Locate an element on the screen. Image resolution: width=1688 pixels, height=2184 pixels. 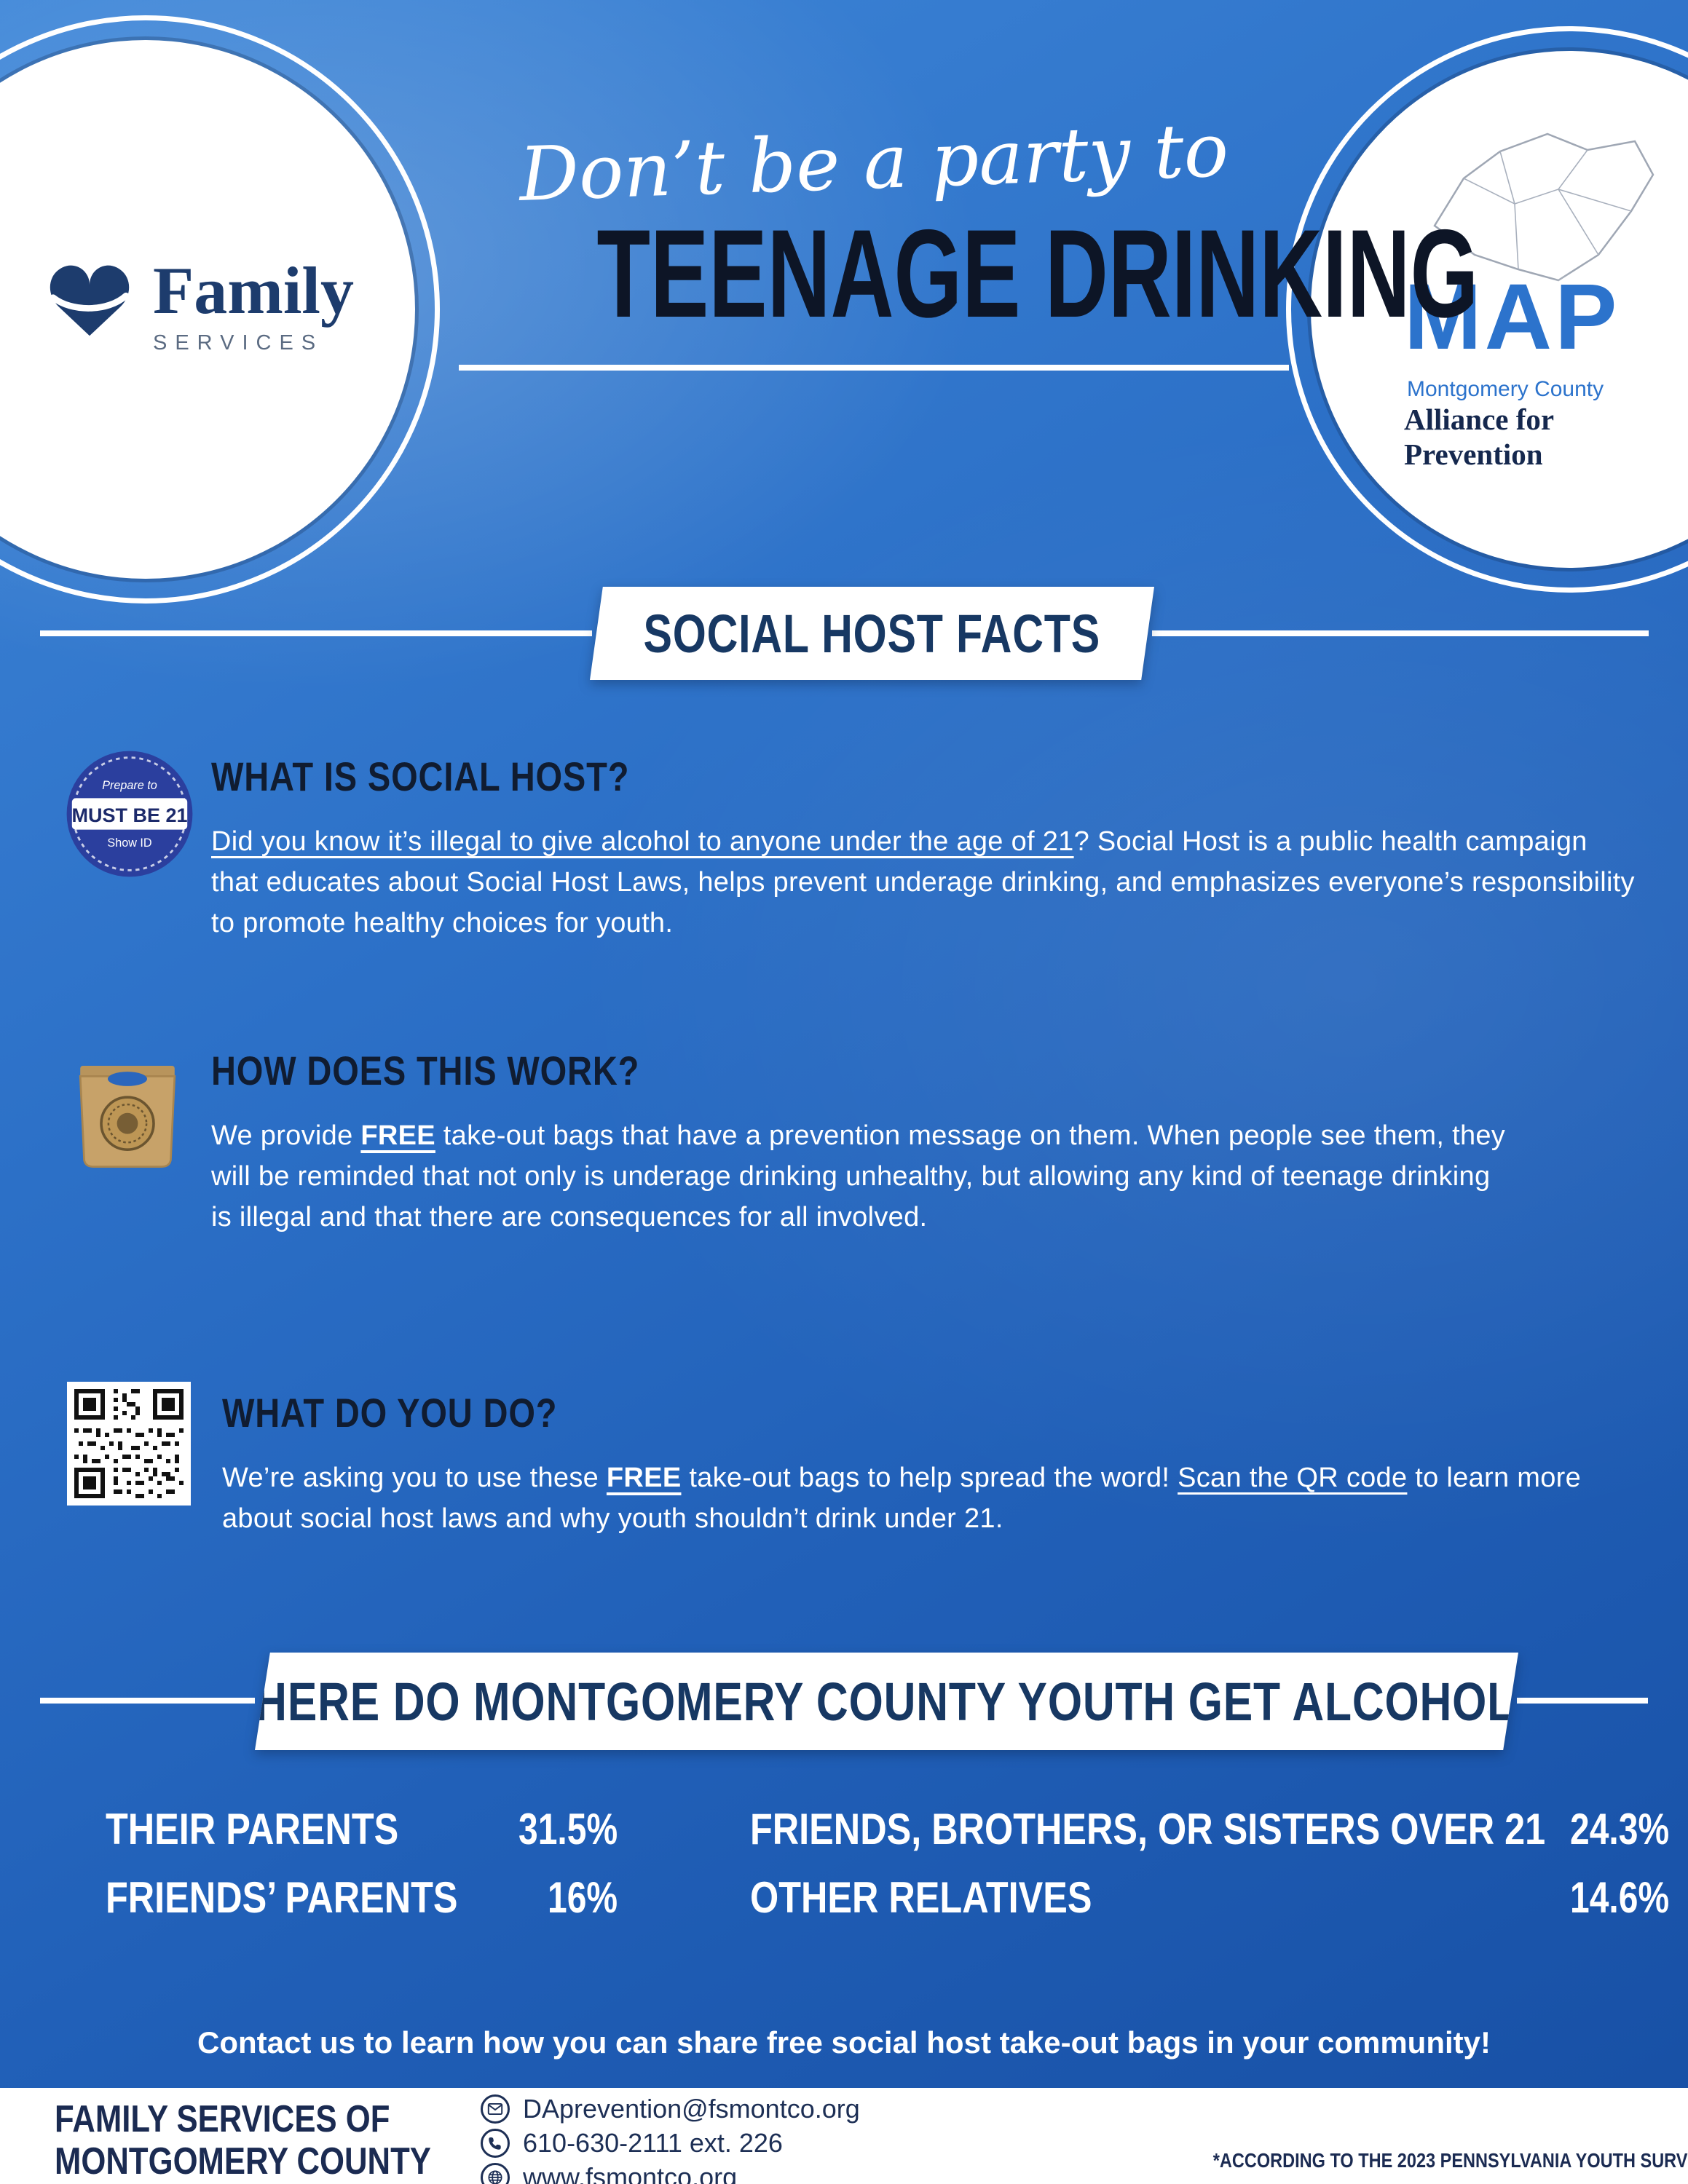
script-title: Don’t be a party to is located at coordinates (874, 162).